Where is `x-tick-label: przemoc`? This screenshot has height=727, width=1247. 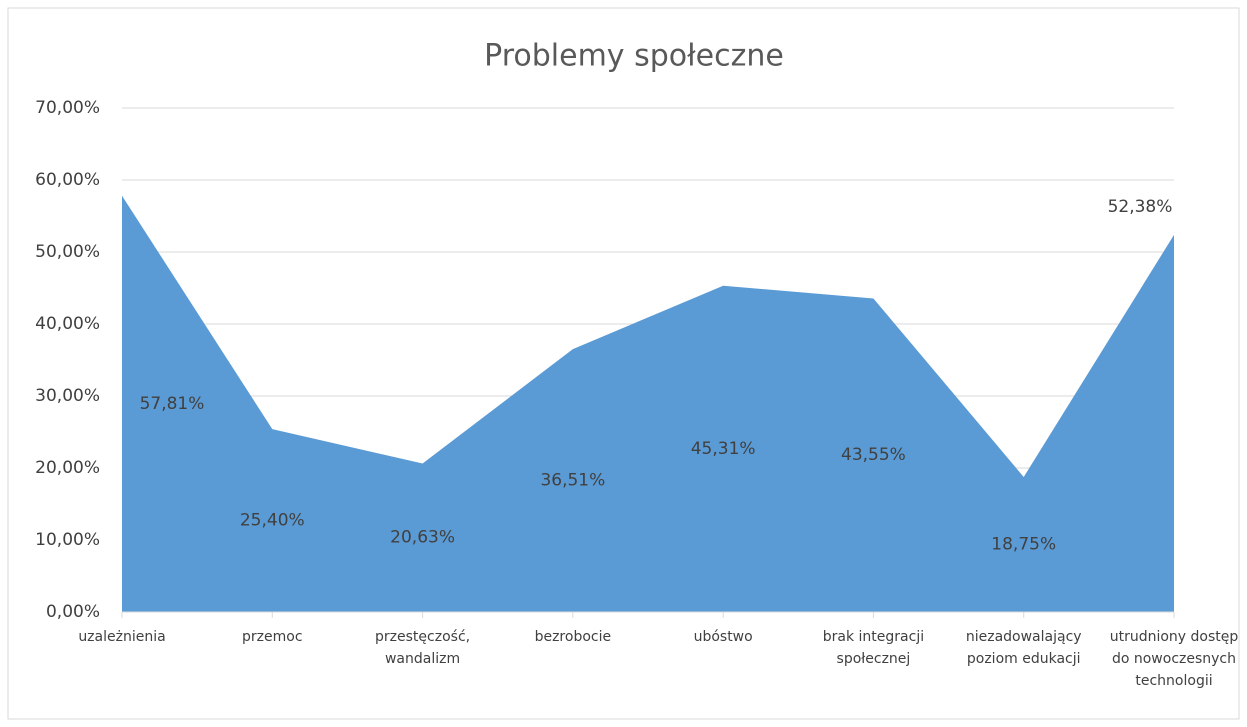 x-tick-label: przemoc is located at coordinates (272, 637).